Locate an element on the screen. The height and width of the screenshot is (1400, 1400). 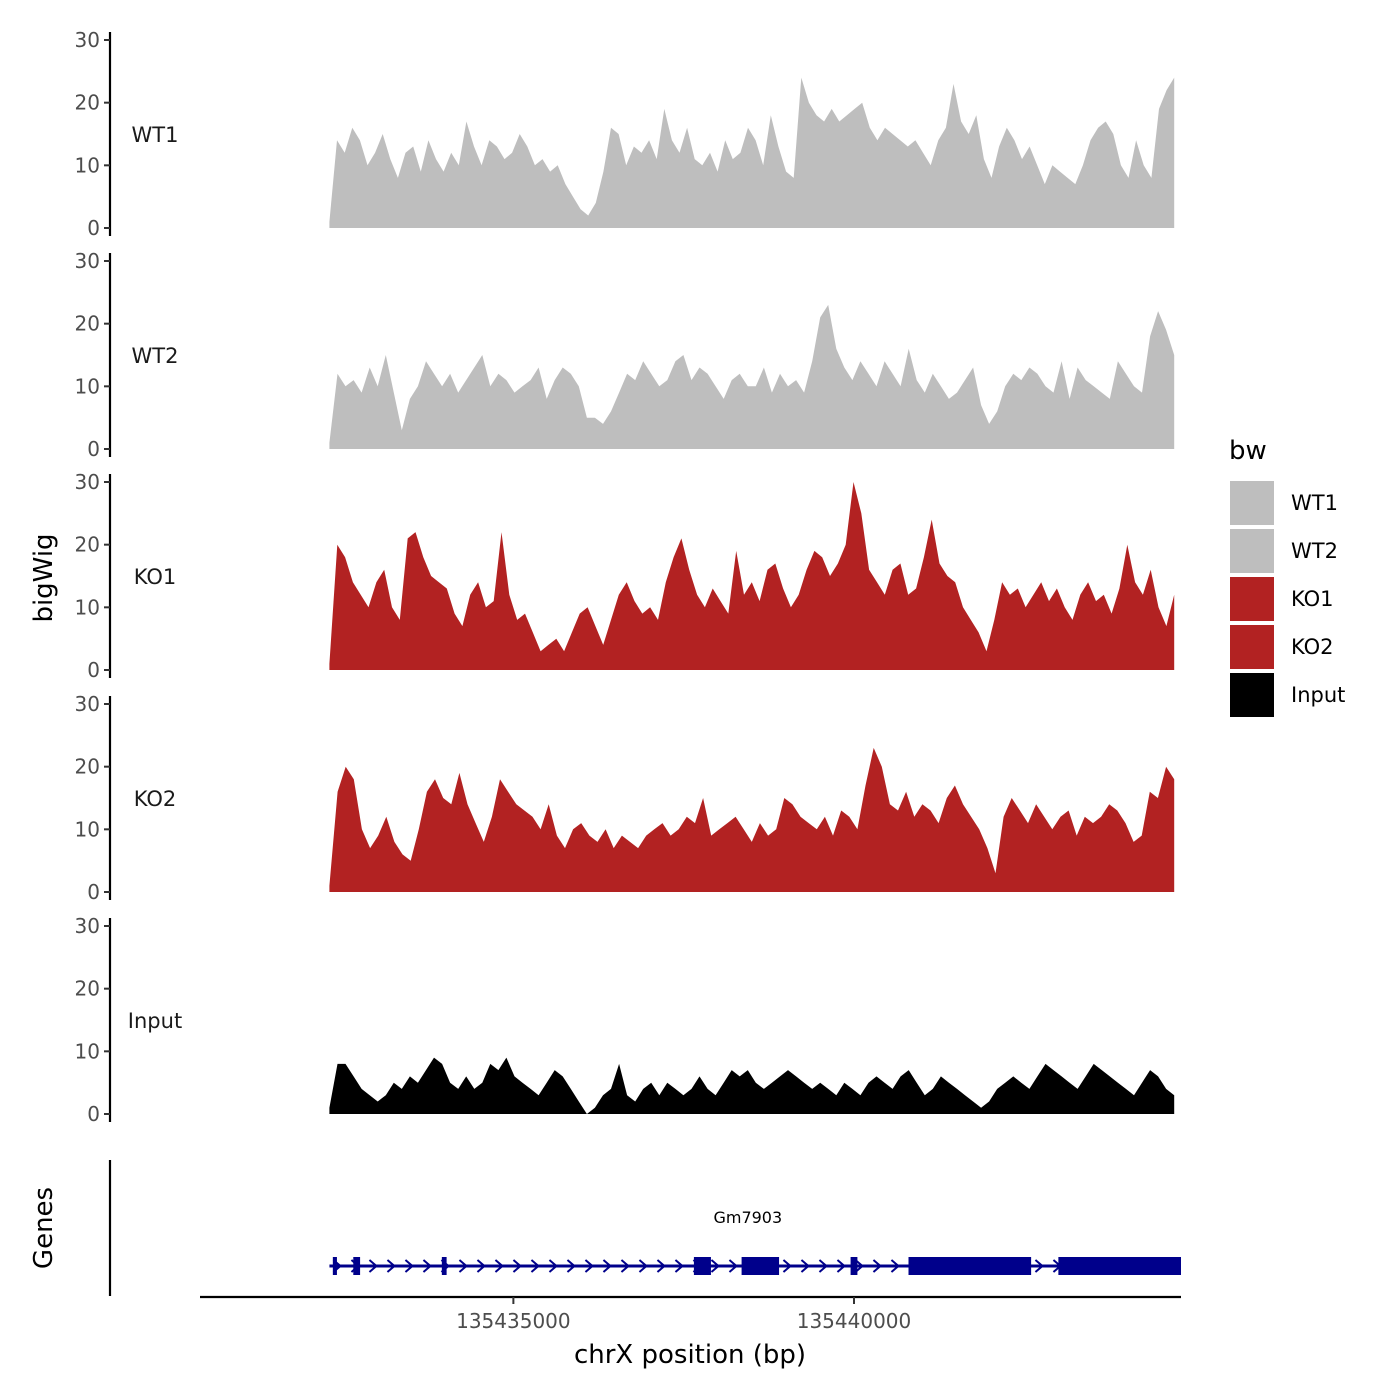
area-input is located at coordinates (752, 1085).